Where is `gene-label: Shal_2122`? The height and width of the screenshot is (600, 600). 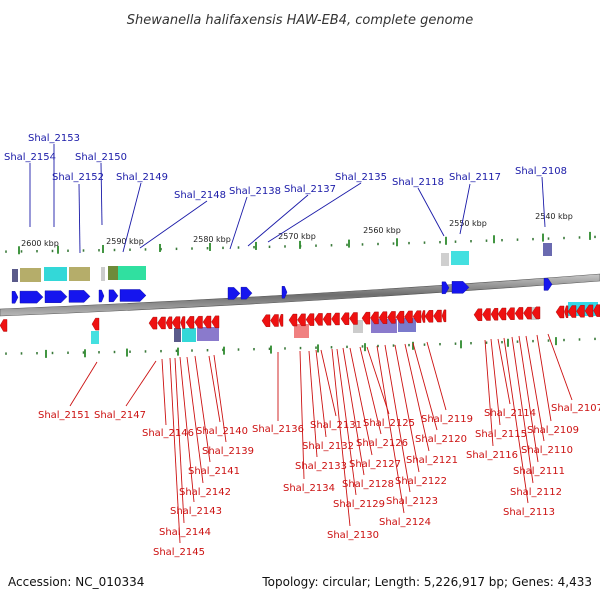
gene-label: Shal_2122 is located at coordinates (421, 481).